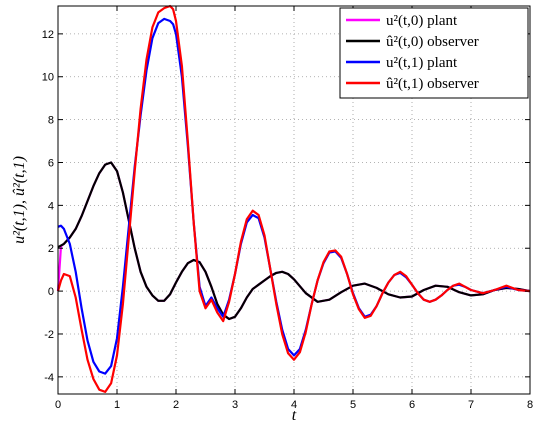 This screenshot has width=542, height=428. I want to click on legend-label-3: û²(t,1) observer, so click(432, 84).